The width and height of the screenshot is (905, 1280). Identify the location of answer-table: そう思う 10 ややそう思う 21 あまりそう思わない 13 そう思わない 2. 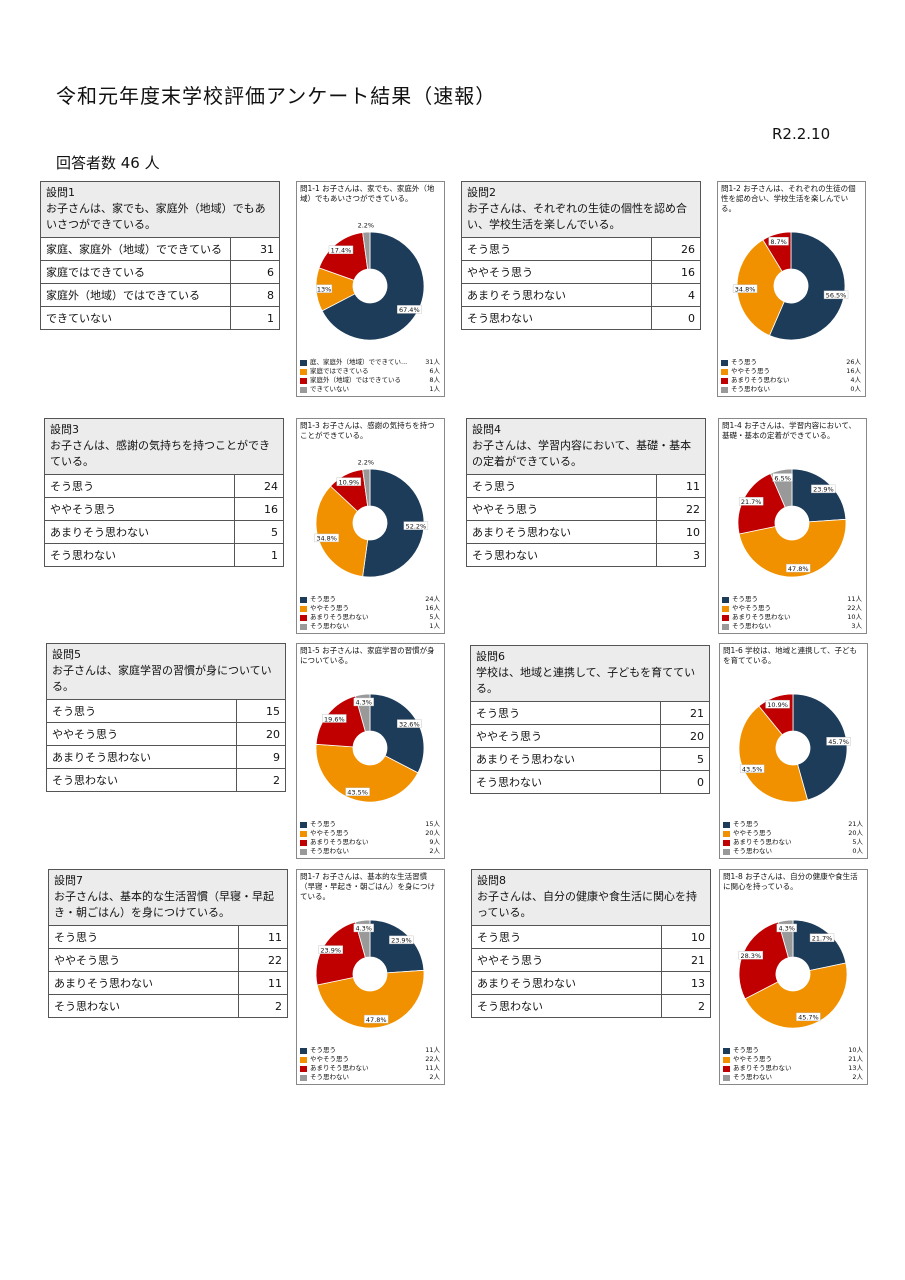
(591, 971).